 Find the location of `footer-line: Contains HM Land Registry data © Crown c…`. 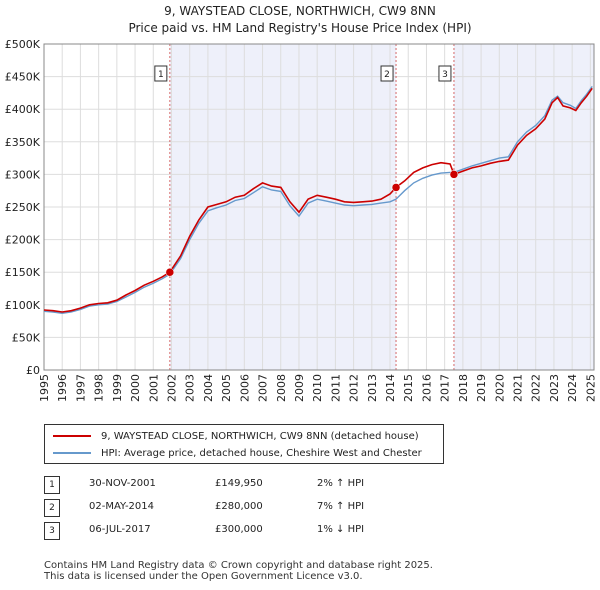

footer-line: Contains HM Land Registry data © Crown c… is located at coordinates (238, 565).